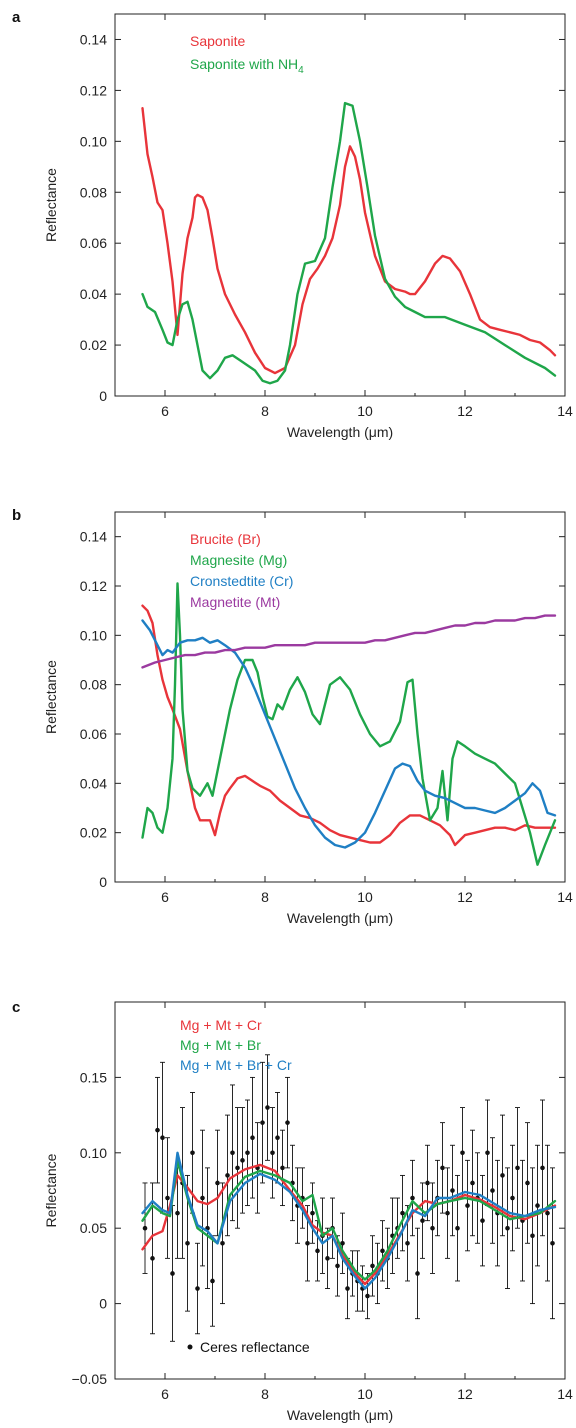 Image resolution: width=576 pixels, height=1428 pixels. Describe the element at coordinates (349, 641) in the screenshot. I see `series-line-magnetite-mt` at that location.